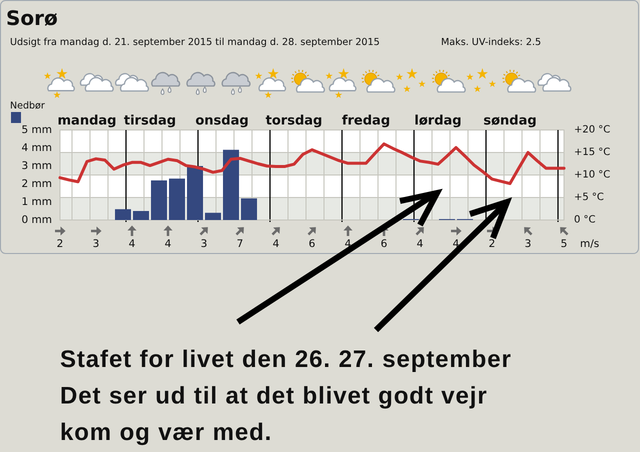  Describe the element at coordinates (87, 121) in the screenshot. I see `x-tick-label: mandag` at that location.